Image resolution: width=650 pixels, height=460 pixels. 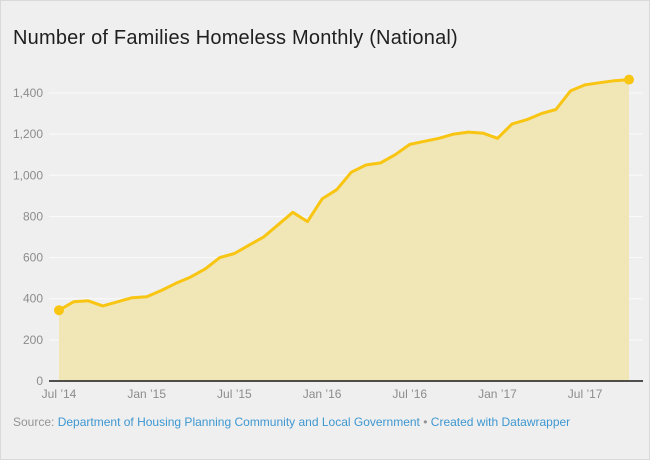 What do you see at coordinates (146, 394) in the screenshot?
I see `x-tick-label: Jan ’15` at bounding box center [146, 394].